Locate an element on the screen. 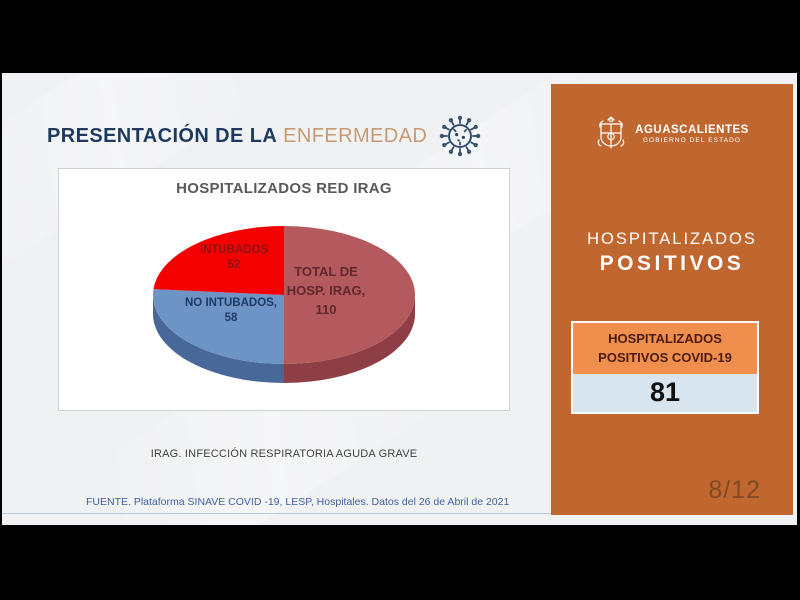  pie-label-intubados: INTUBADOS 52 is located at coordinates (234, 257).